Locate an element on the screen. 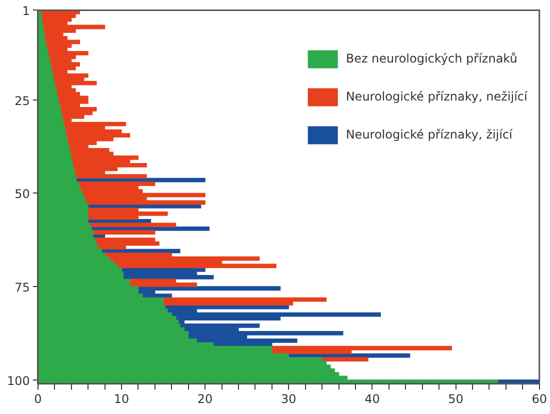  y-tick-label: 25 is located at coordinates (22, 101).